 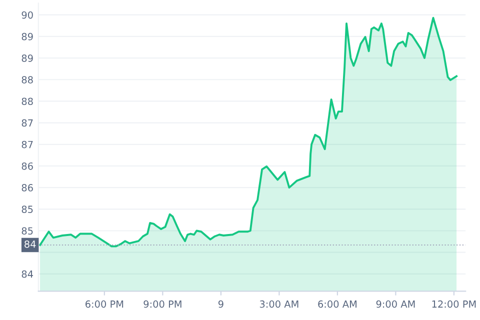 What do you see at coordinates (27, 15) in the screenshot?
I see `y-tick-label: 90` at bounding box center [27, 15].